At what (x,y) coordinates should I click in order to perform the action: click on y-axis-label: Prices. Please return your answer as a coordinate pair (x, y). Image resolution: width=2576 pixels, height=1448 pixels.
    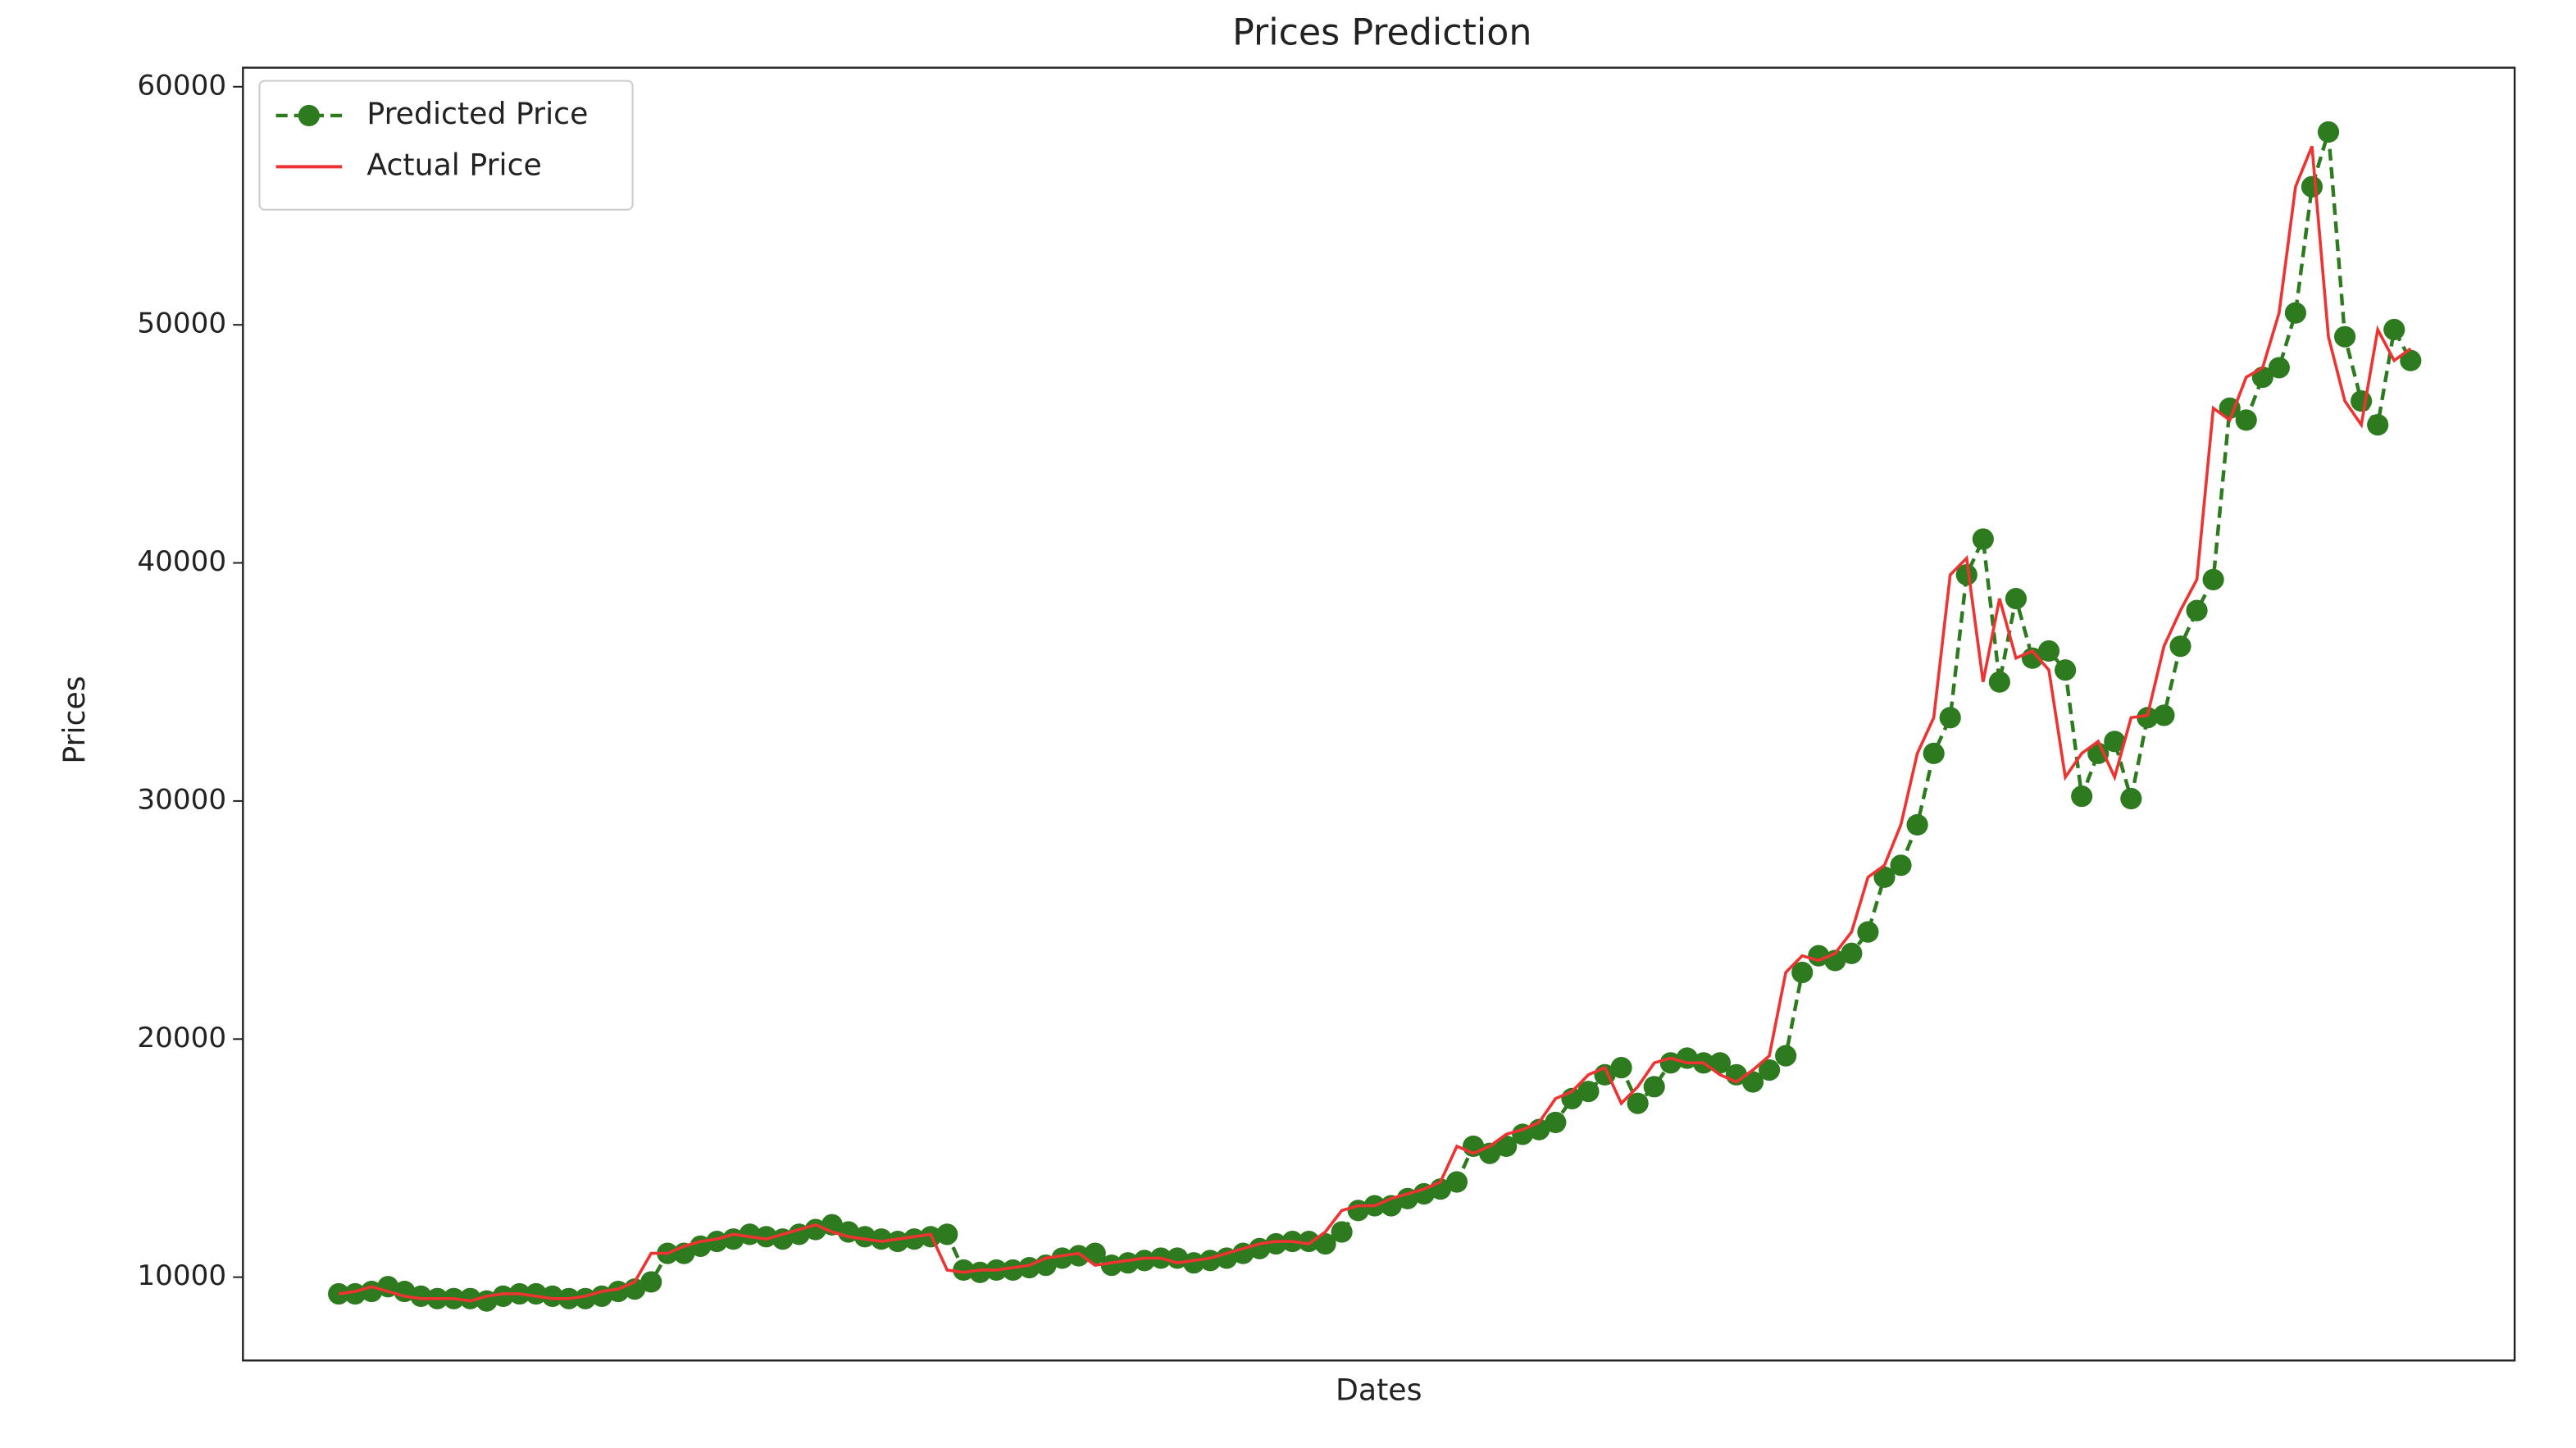
    Looking at the image, I should click on (75, 719).